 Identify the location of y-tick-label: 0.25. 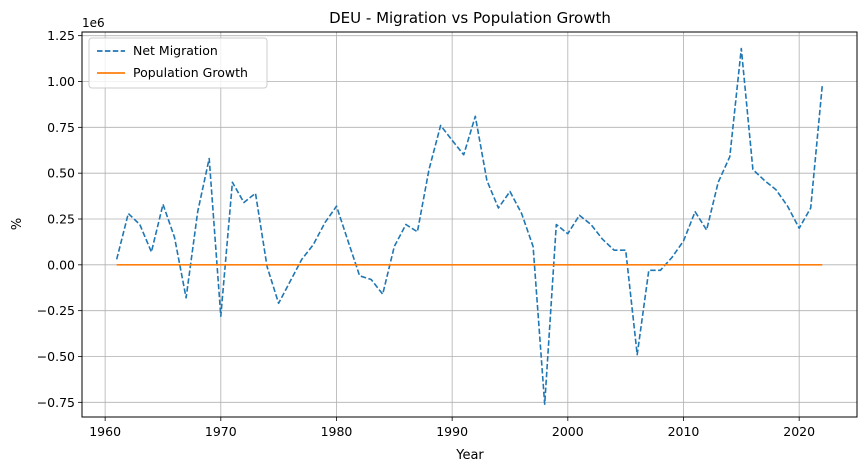
(61, 219).